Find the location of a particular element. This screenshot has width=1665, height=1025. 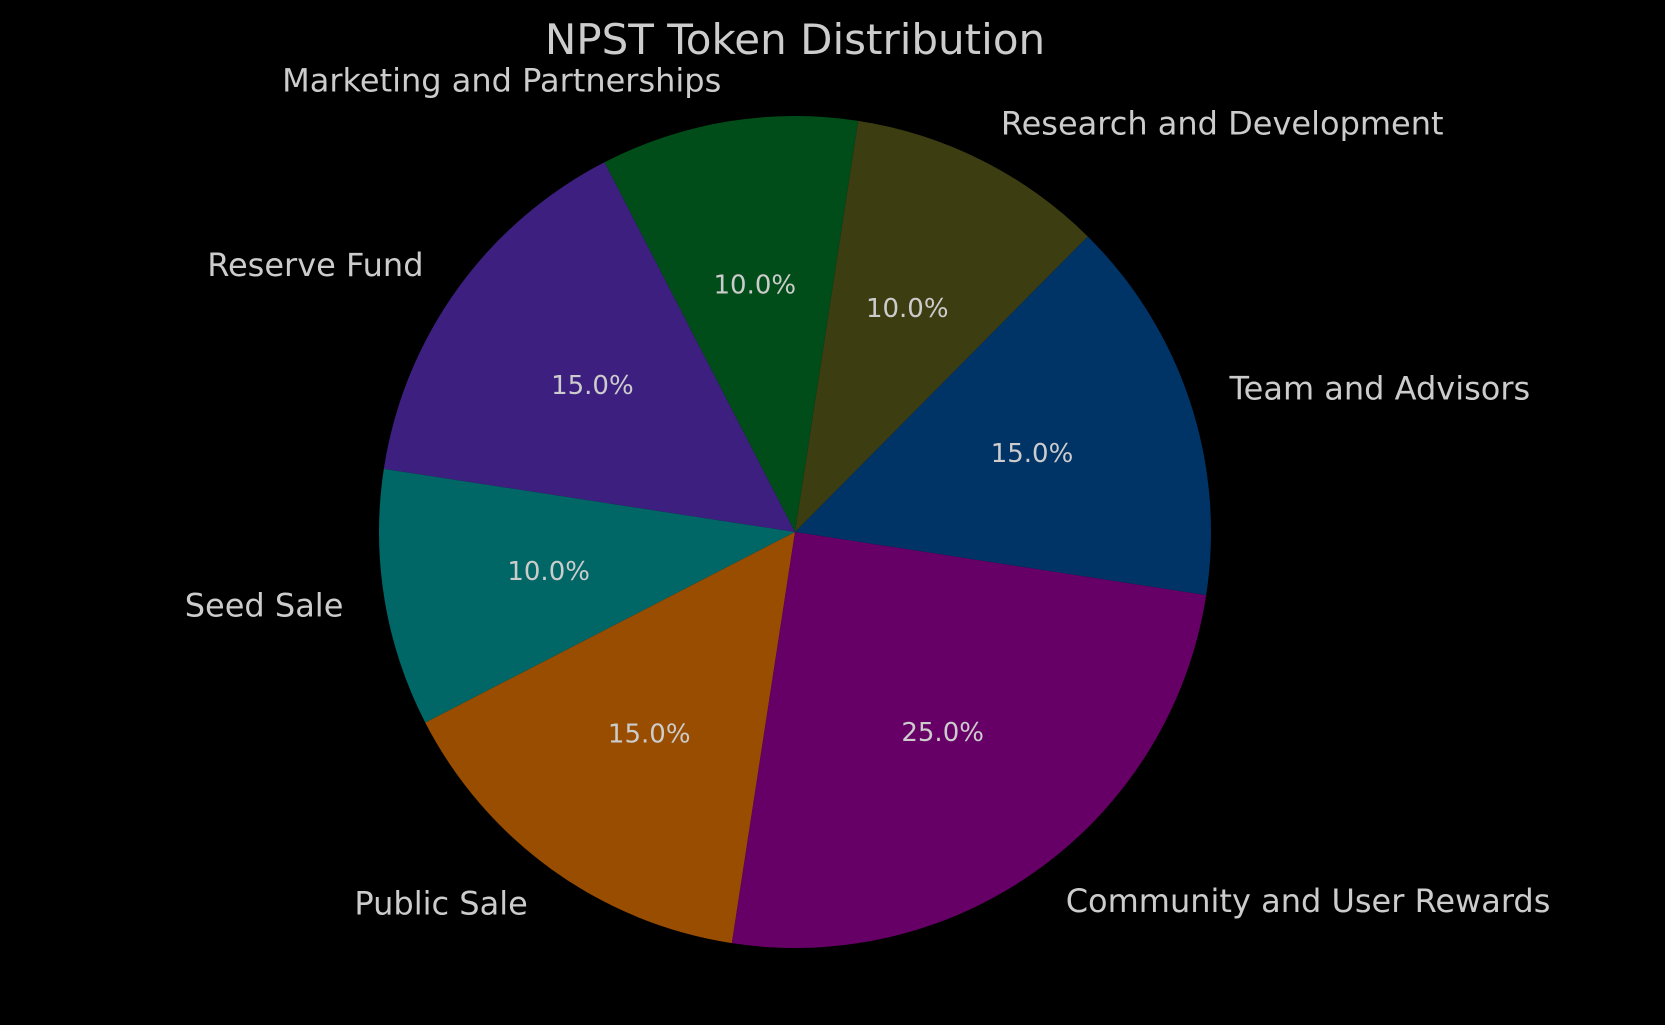

percent-label-team-and-advisors: 15.0% is located at coordinates (1032, 454).